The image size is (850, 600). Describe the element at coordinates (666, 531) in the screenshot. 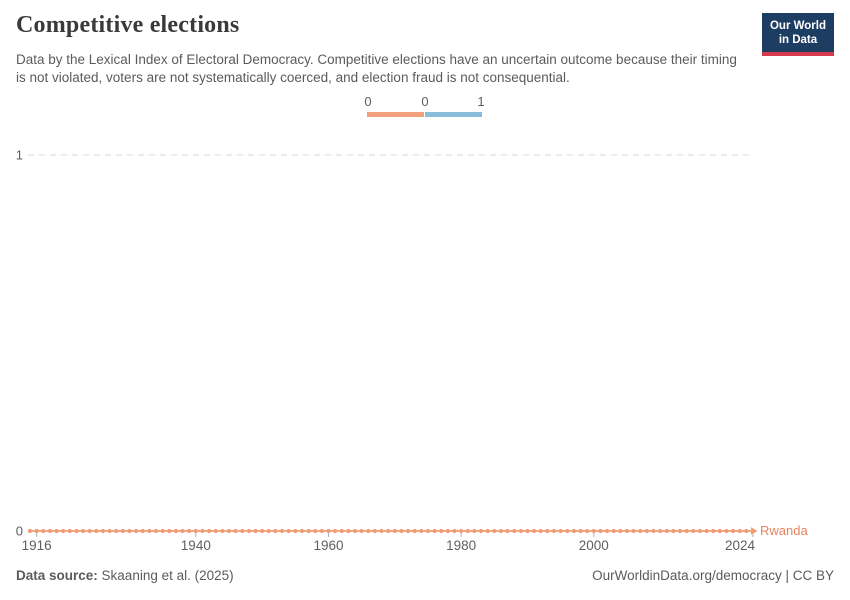

I see `series-point-2011` at that location.